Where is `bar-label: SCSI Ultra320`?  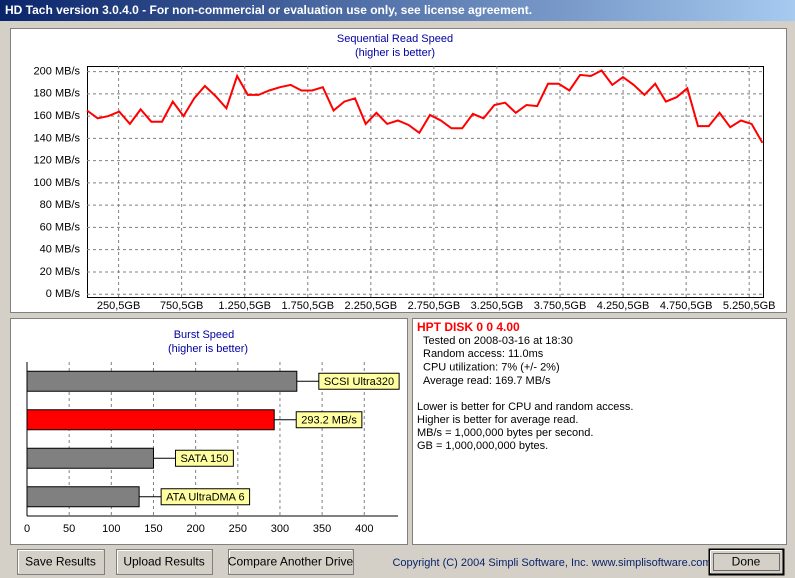 bar-label: SCSI Ultra320 is located at coordinates (359, 382).